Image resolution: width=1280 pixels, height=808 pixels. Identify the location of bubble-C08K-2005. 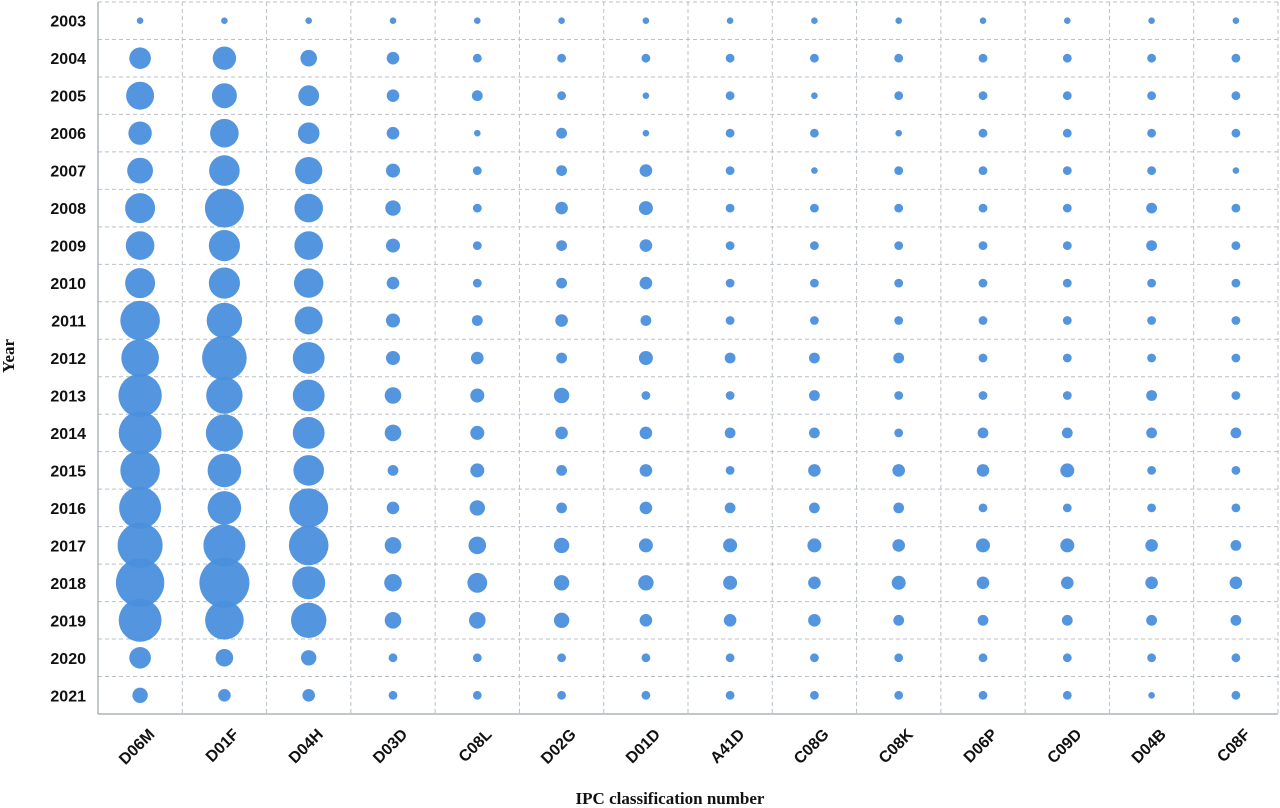
(899, 96).